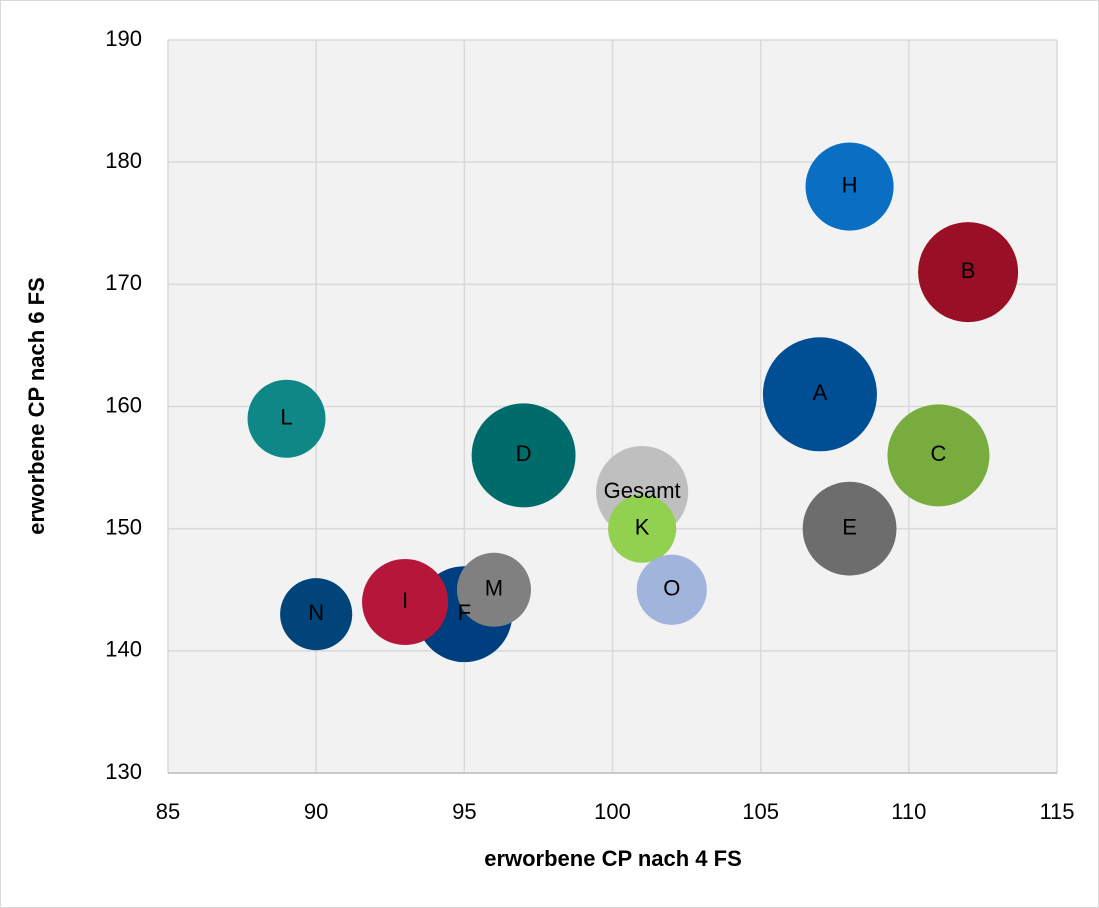 Image resolution: width=1099 pixels, height=908 pixels. What do you see at coordinates (123, 526) in the screenshot?
I see `y-tick-label: 150` at bounding box center [123, 526].